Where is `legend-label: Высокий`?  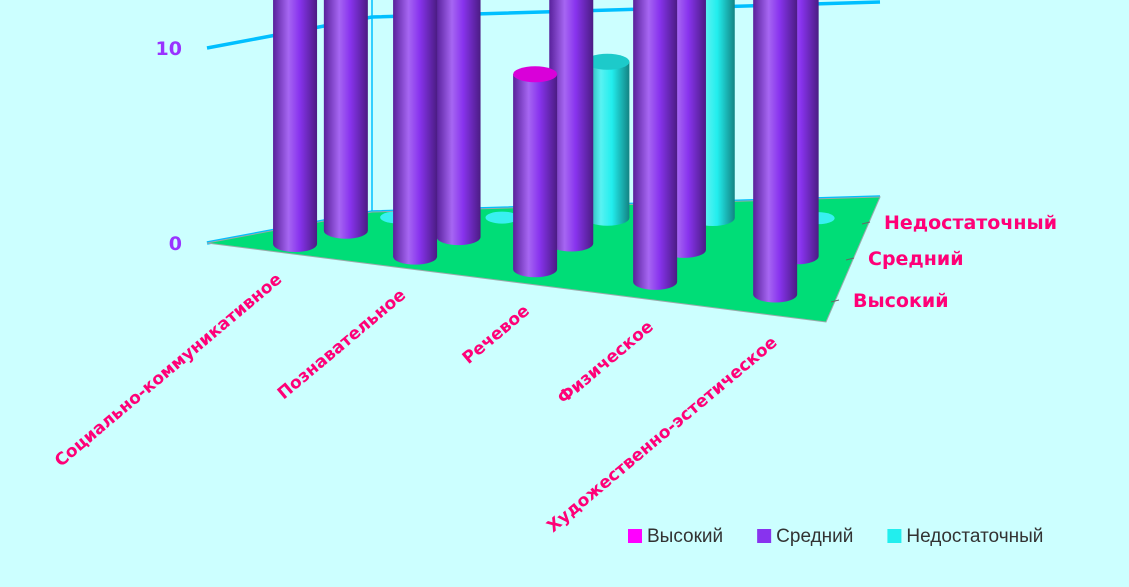 legend-label: Высокий is located at coordinates (685, 536).